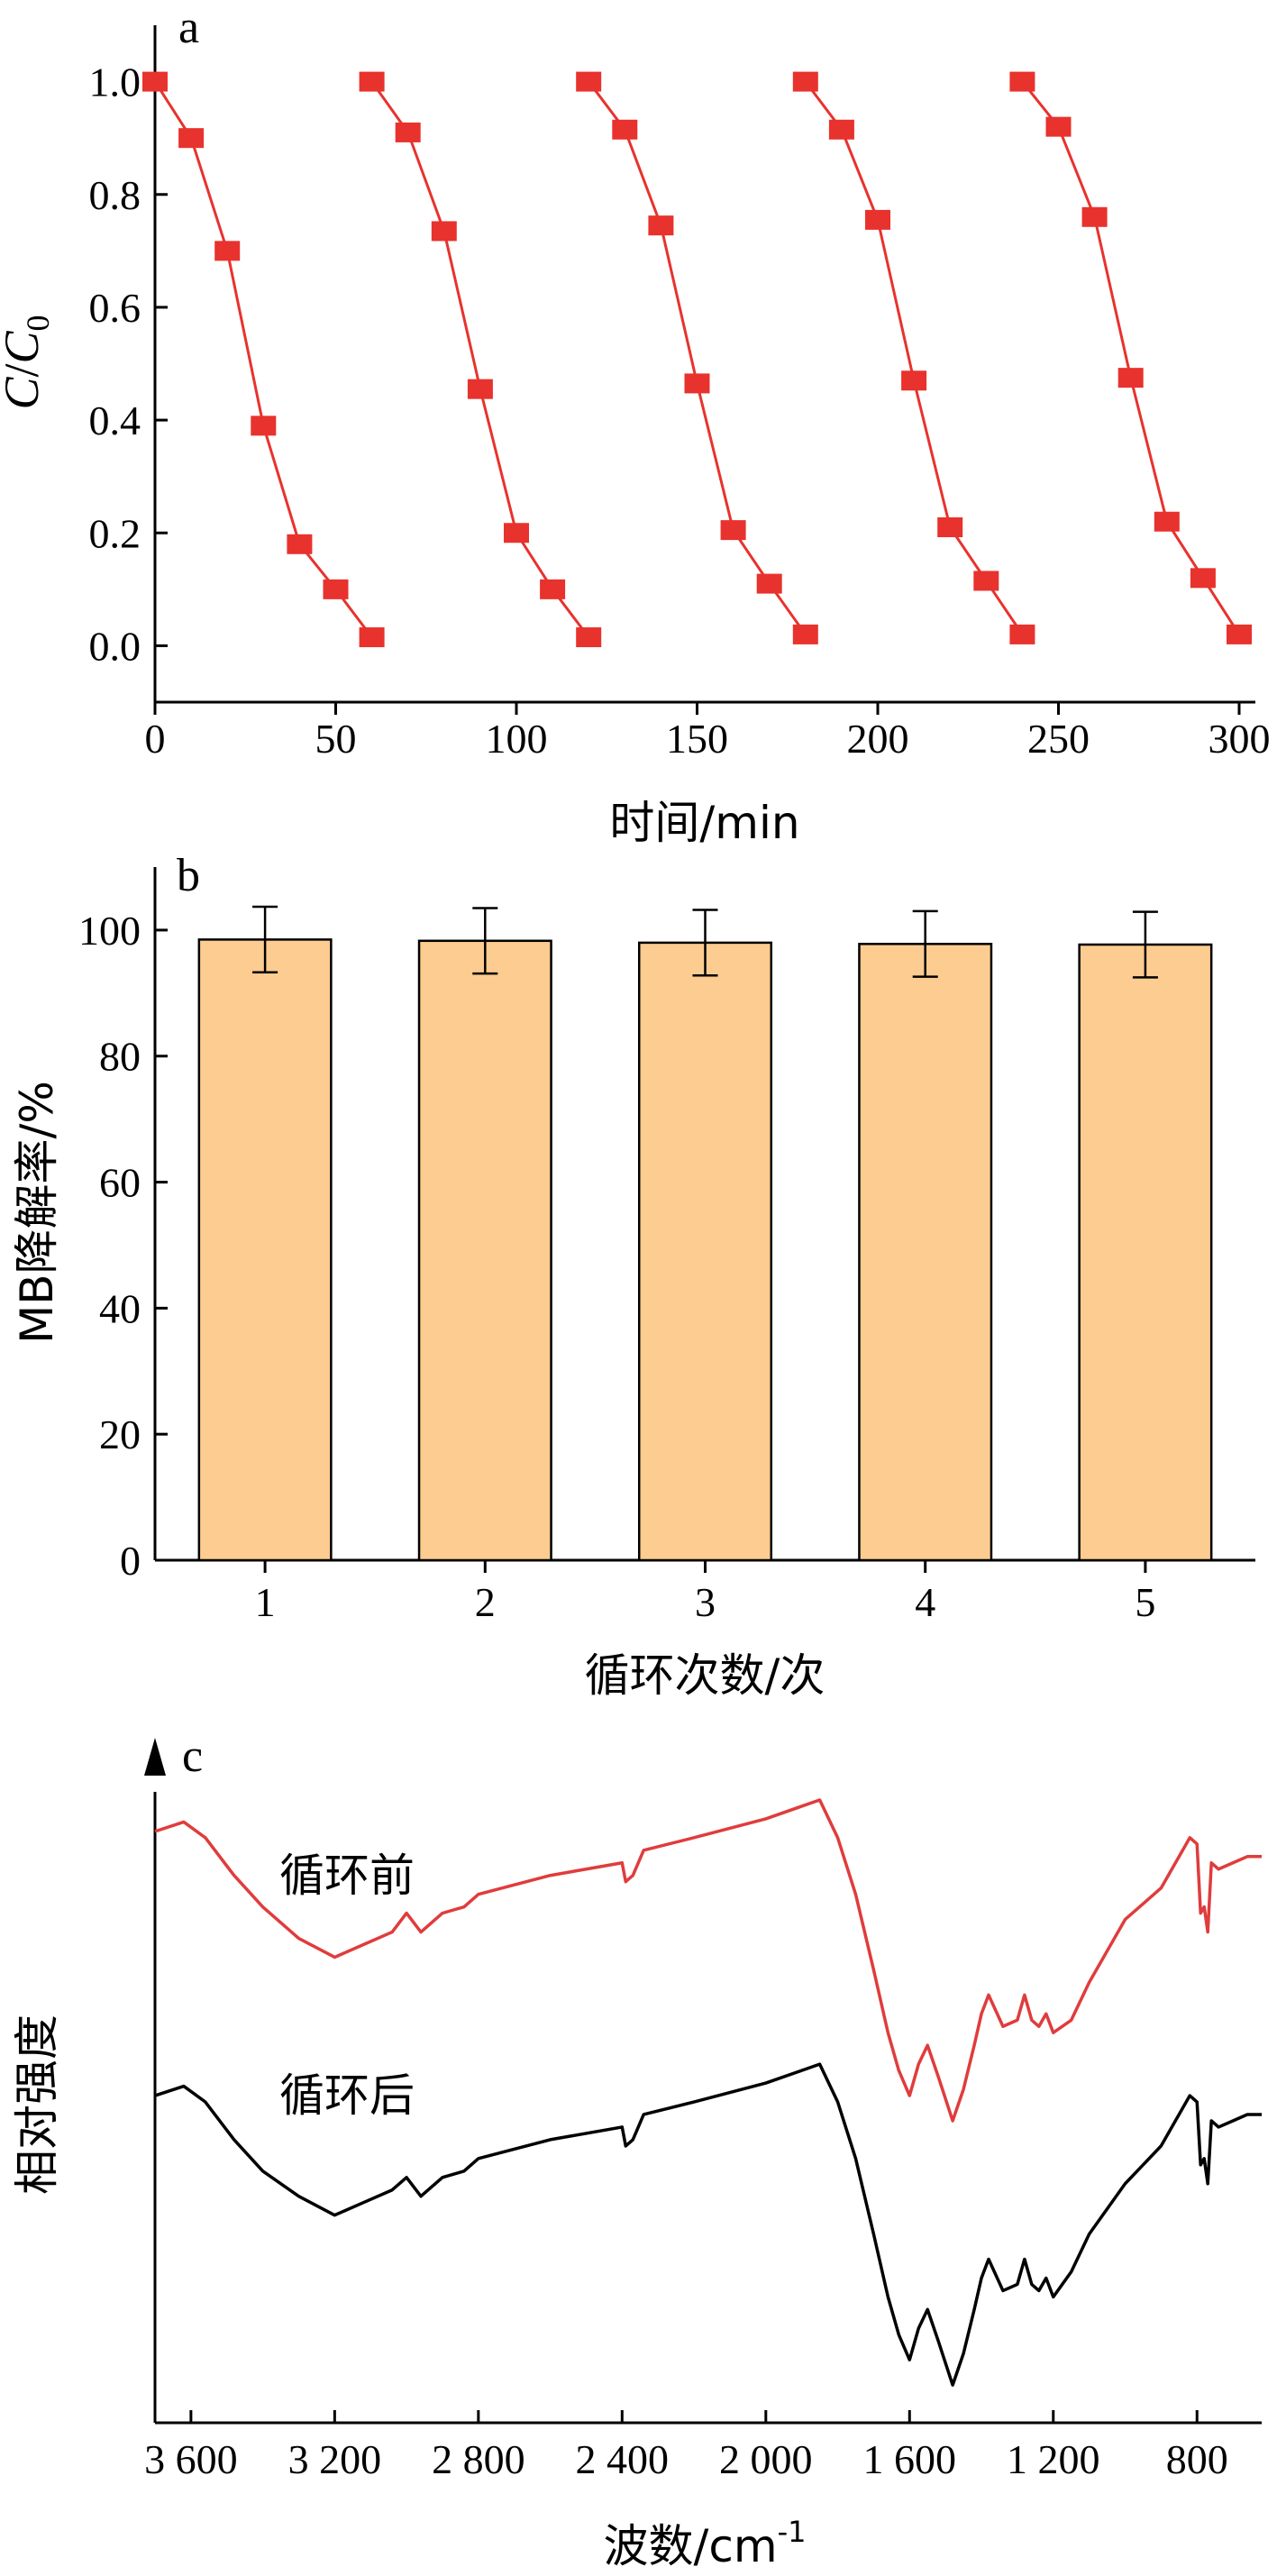 This screenshot has width=1277, height=2576. Describe the element at coordinates (37, 2104) in the screenshot. I see `panel-c-y-axis-title: 相对强度` at that location.